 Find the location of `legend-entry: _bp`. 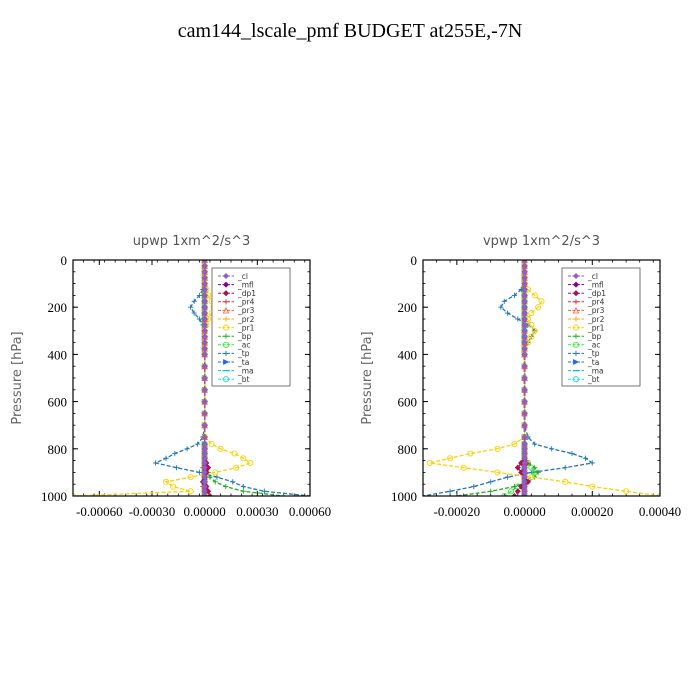

legend-entry: _bp is located at coordinates (235, 336).